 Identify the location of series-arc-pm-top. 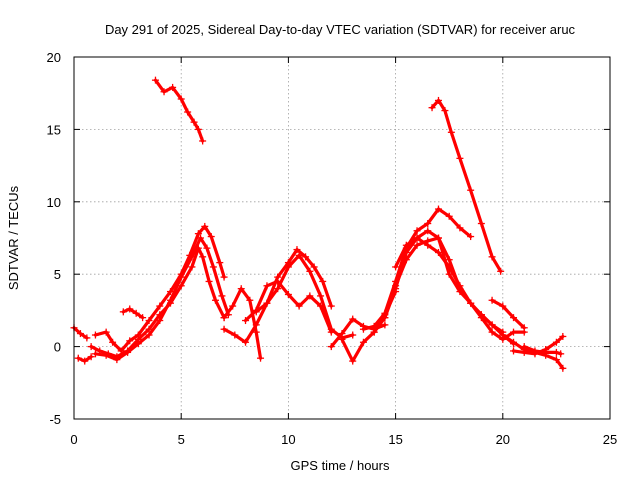
(466, 185).